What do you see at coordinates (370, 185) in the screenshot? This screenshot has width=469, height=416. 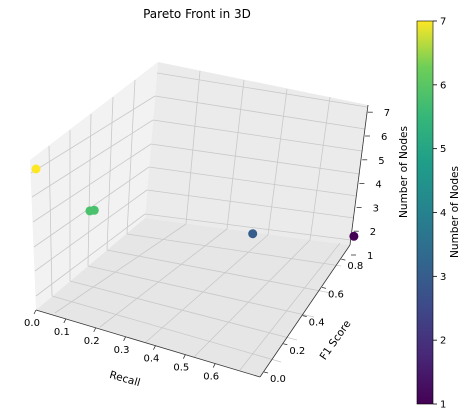 I see `nodes-ticks: 1 2 3 4 5 6 7` at bounding box center [370, 185].